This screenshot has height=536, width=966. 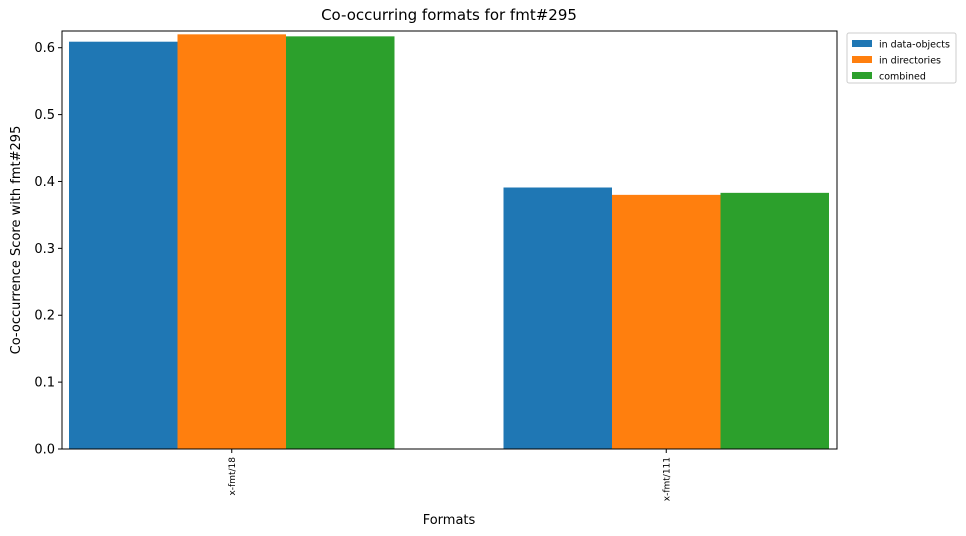 I want to click on y-tick-label: 0.3, so click(x=44, y=249).